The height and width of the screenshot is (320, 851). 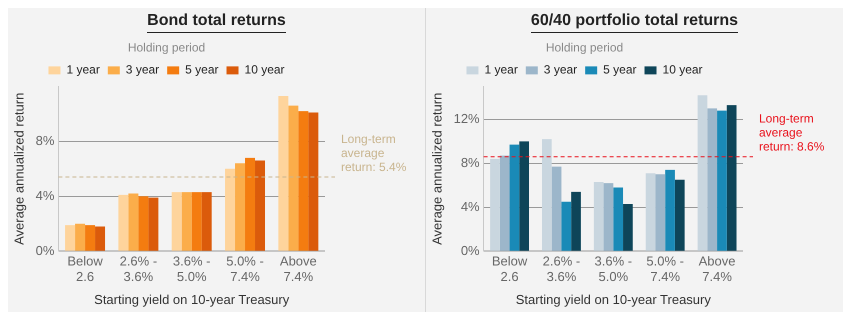 I want to click on ref-line-label: Long-term average return: 8.6%, so click(x=792, y=133).